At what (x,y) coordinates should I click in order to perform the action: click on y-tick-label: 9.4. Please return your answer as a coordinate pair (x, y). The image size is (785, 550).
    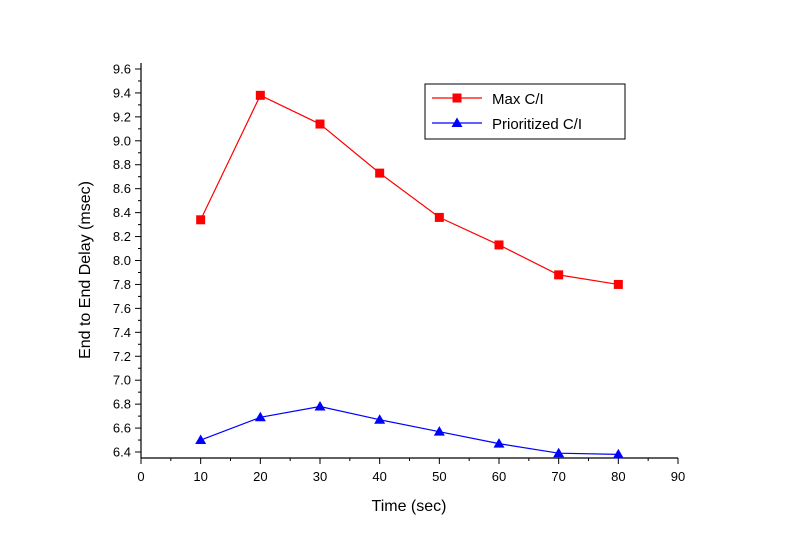
    Looking at the image, I should click on (122, 92).